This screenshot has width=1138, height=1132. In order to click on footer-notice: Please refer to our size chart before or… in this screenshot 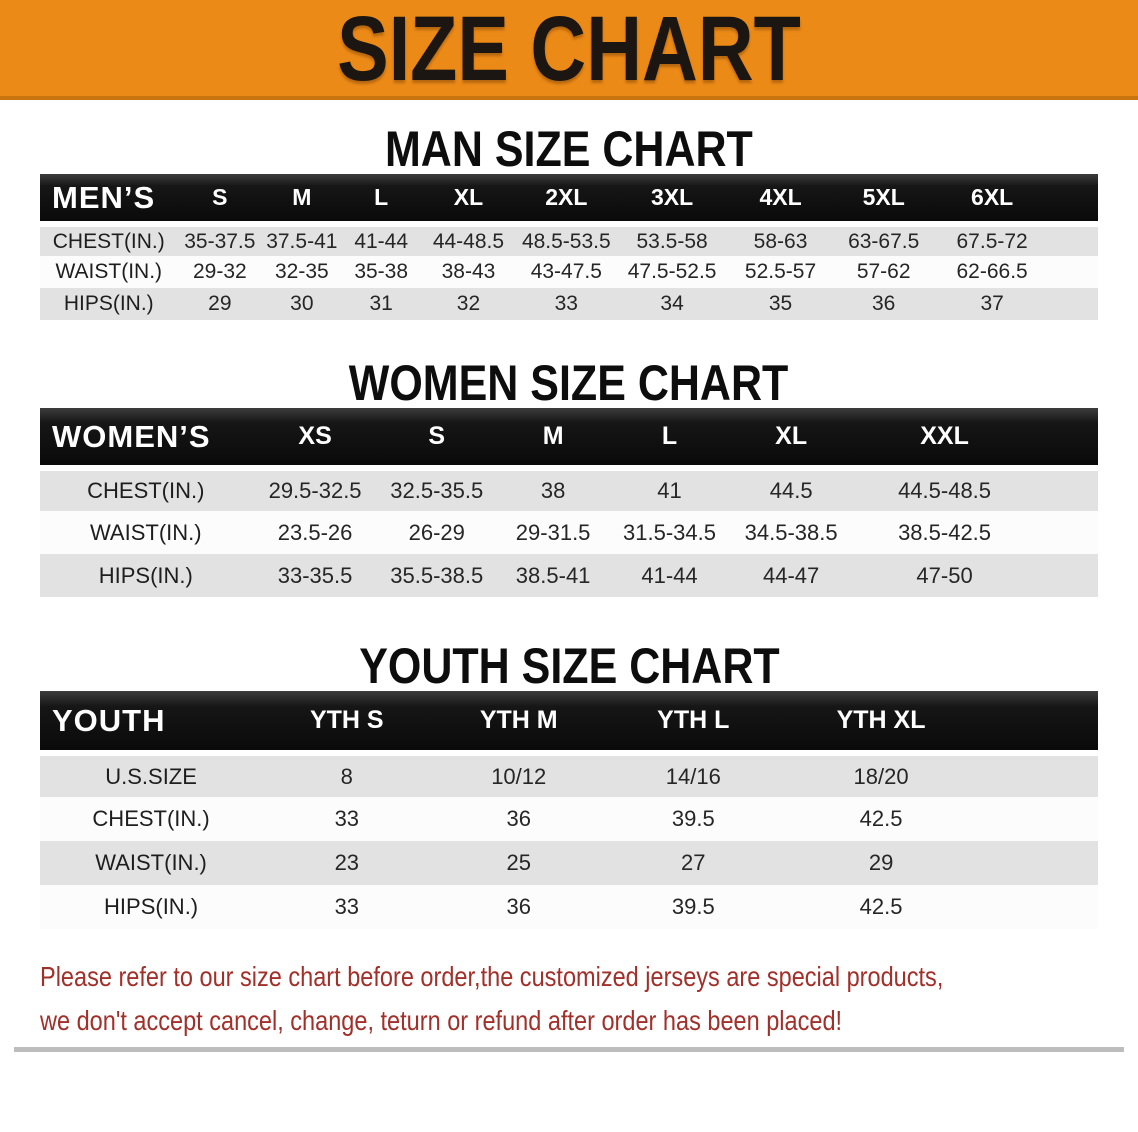, I will do `click(589, 999)`.